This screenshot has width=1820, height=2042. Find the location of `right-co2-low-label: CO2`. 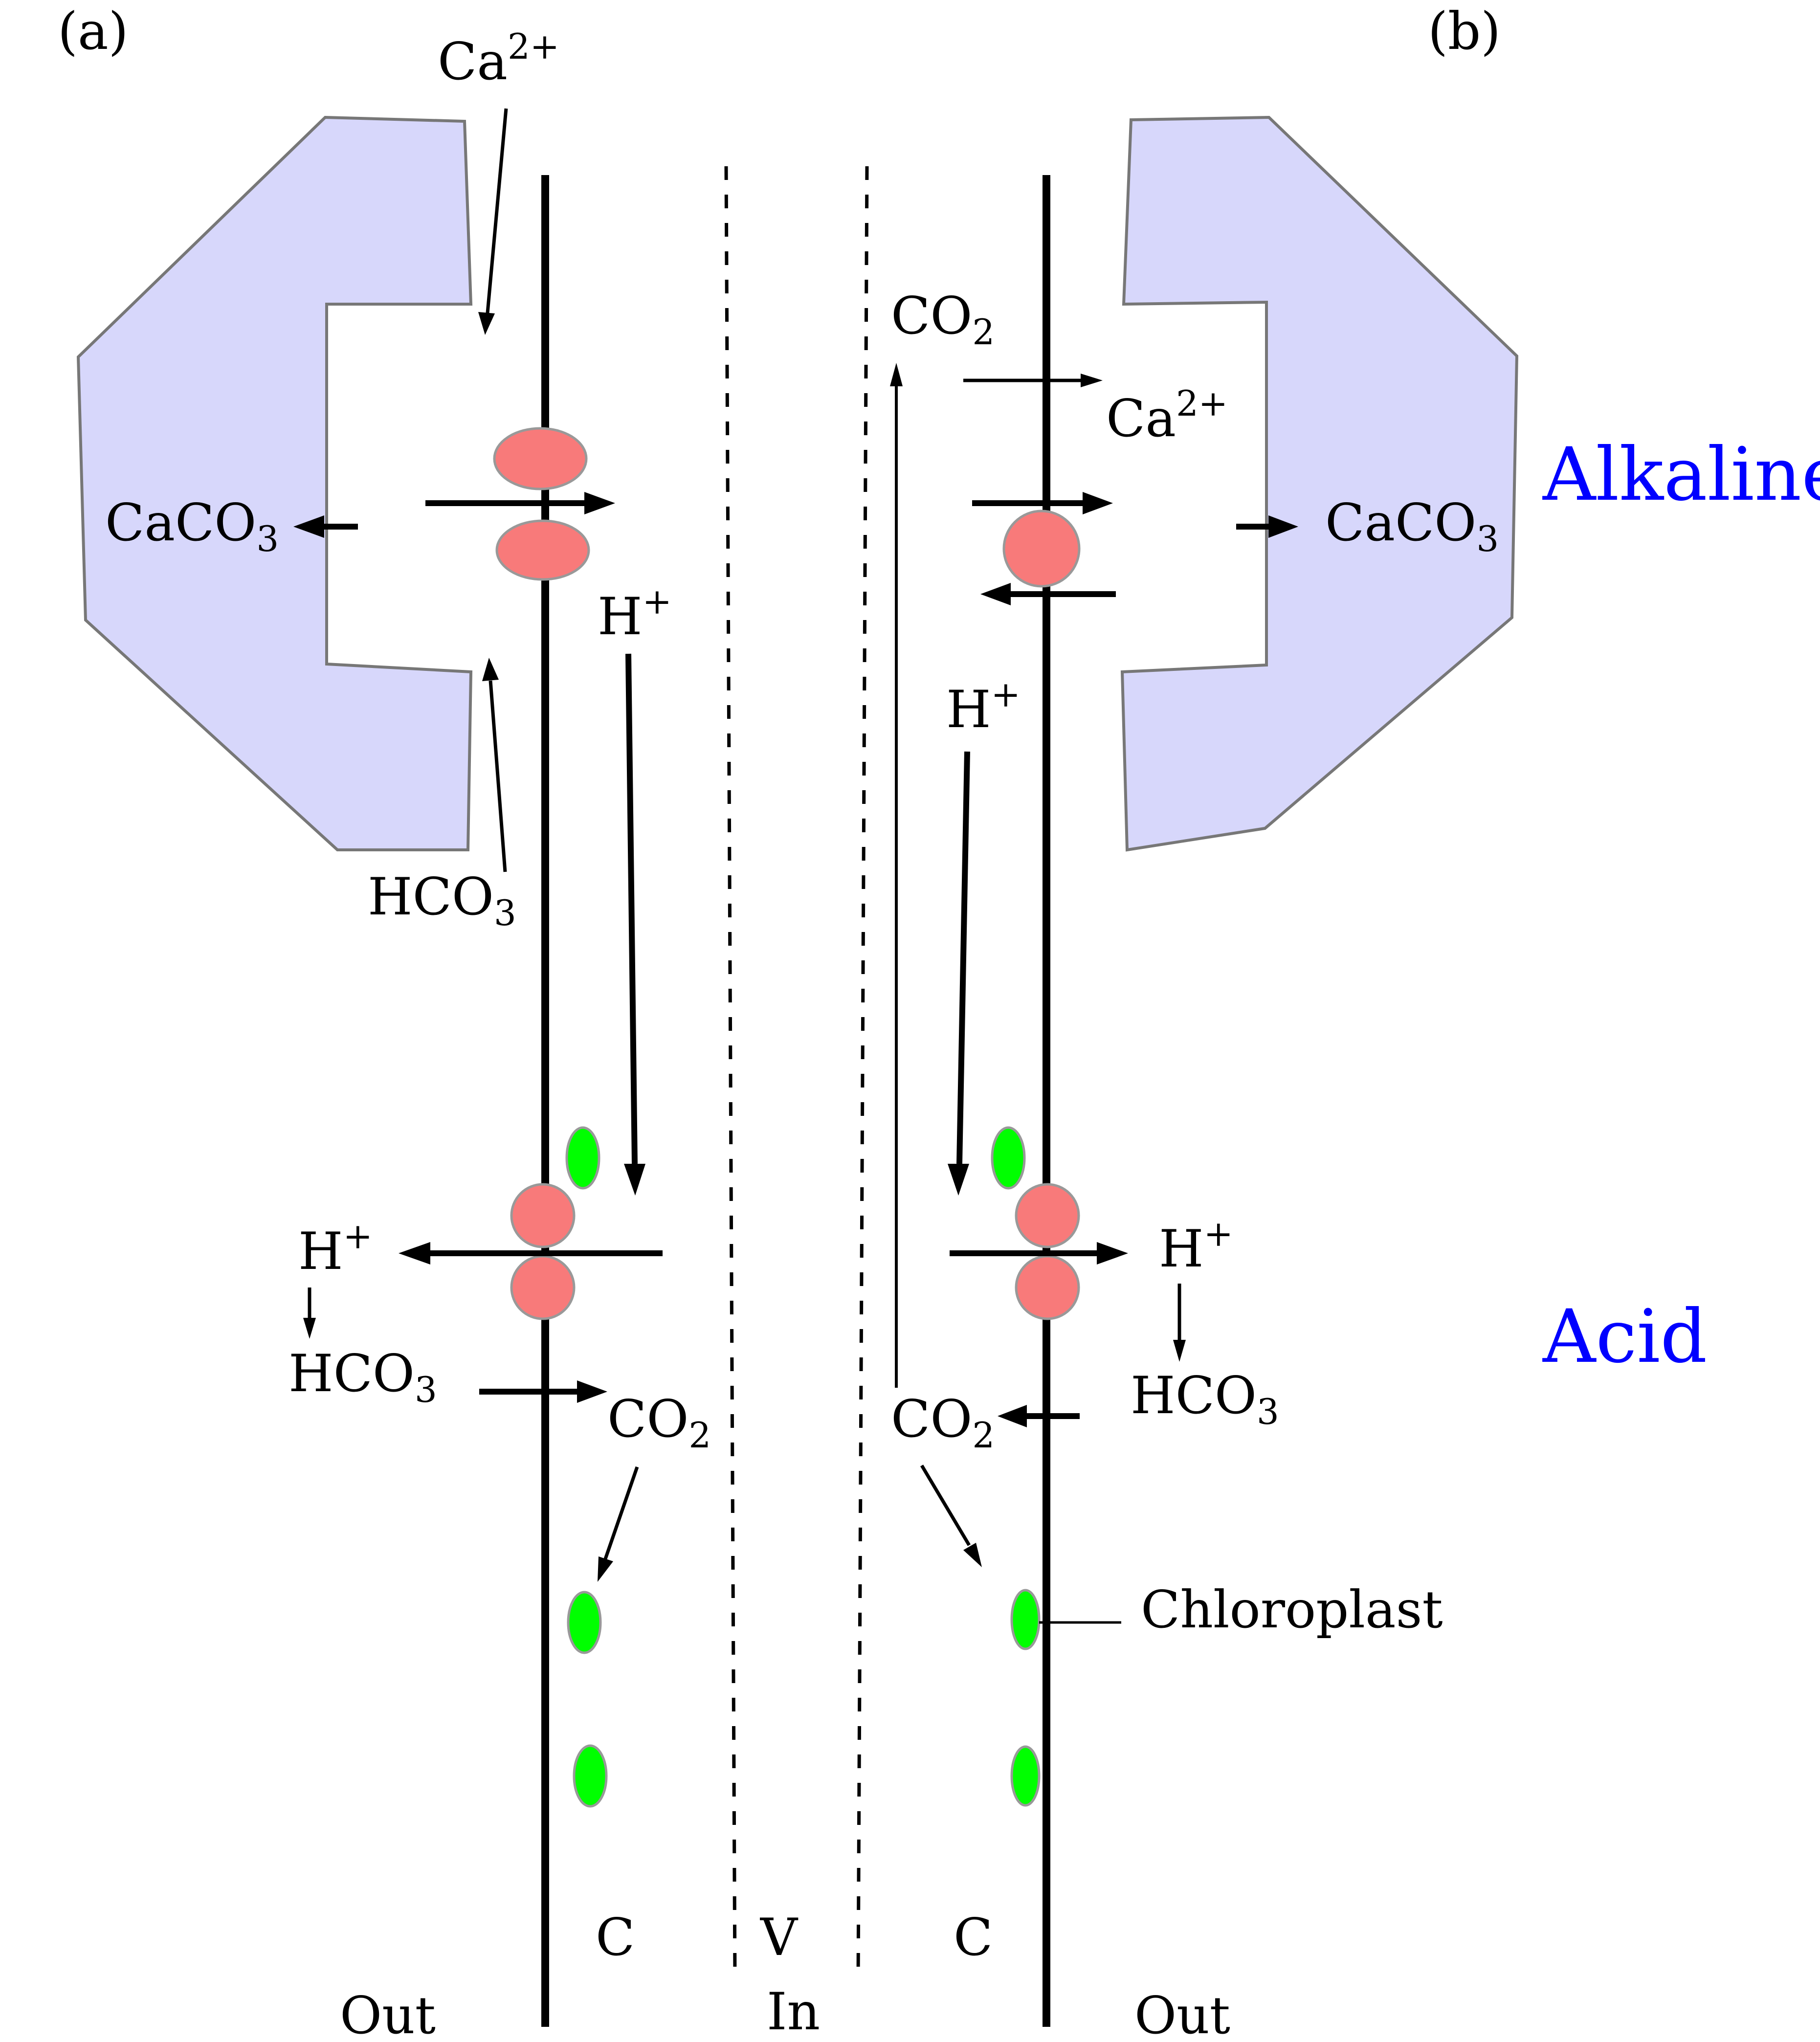

right-co2-low-label: CO2 is located at coordinates (943, 1423).